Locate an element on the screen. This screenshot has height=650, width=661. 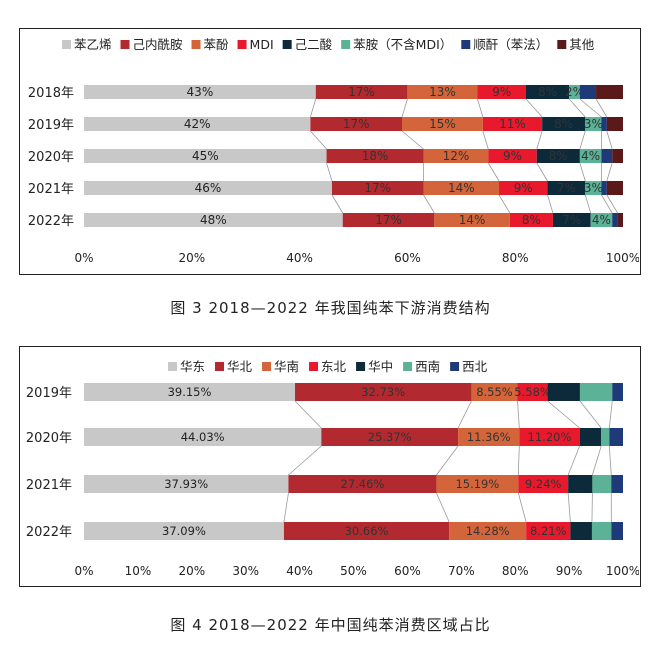
legend-label-1: 华北 is located at coordinates (240, 366).